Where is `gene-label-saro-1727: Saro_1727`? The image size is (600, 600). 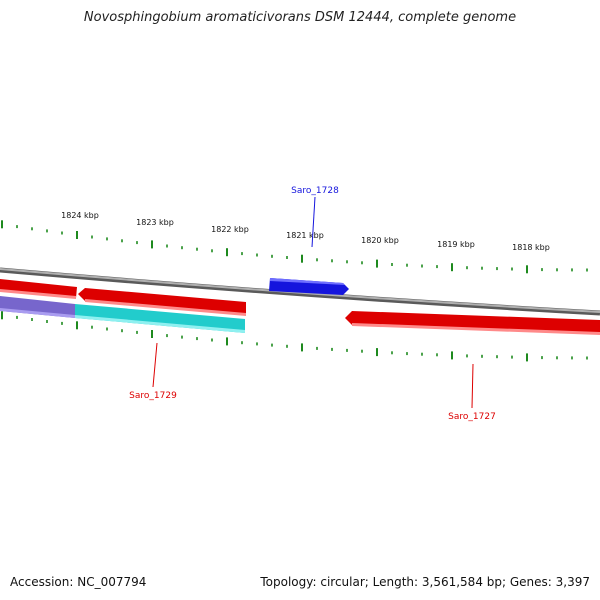
gene-label-saro-1727: Saro_1727 is located at coordinates (472, 417).